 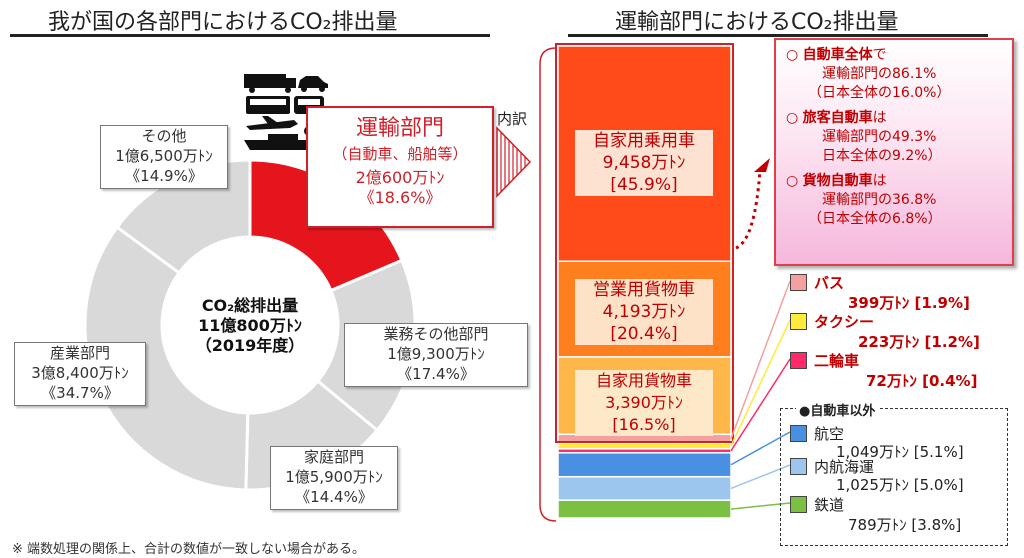 What do you see at coordinates (829, 283) in the screenshot?
I see `legend-bus-name: バス` at bounding box center [829, 283].